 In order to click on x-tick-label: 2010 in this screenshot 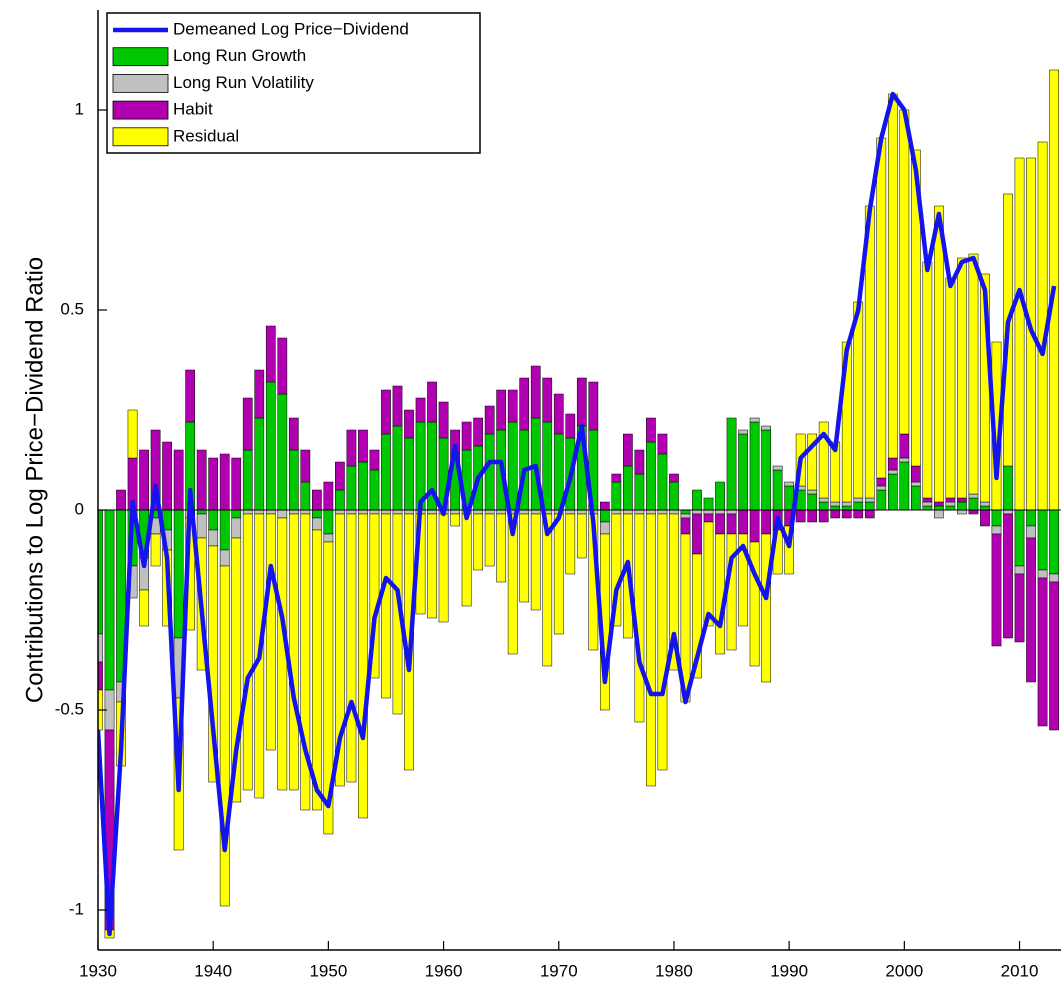, I will do `click(1020, 970)`.